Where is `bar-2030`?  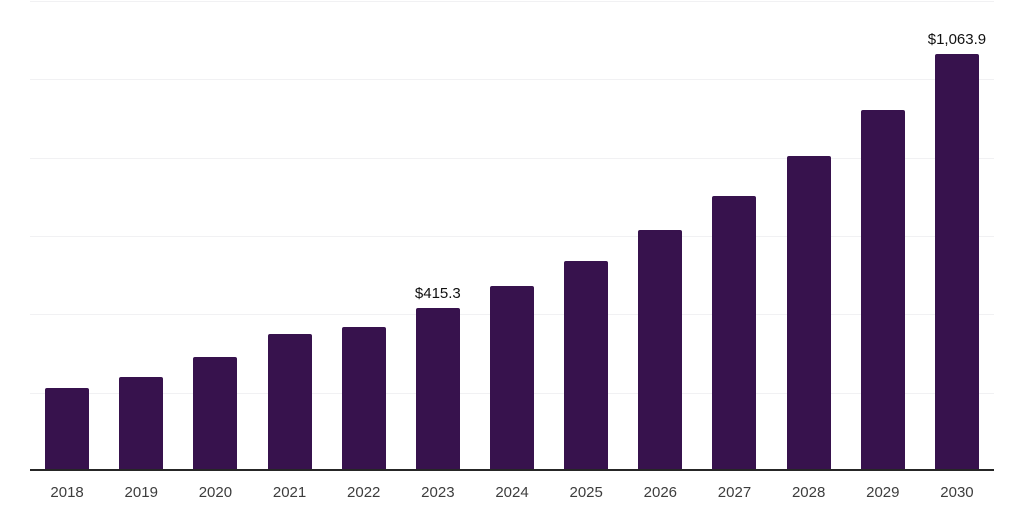
bar-2030 is located at coordinates (956, 262).